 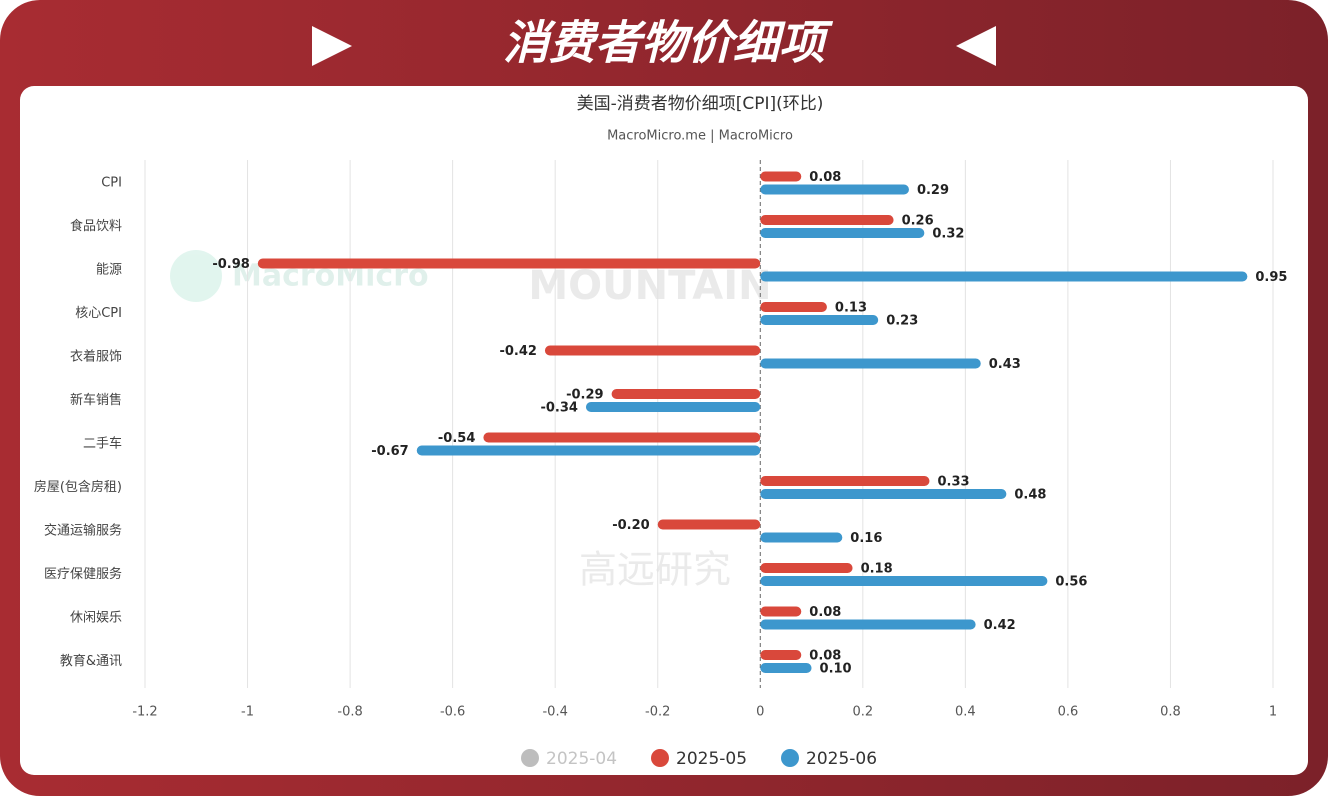 I want to click on value-label: -0.20, so click(x=630, y=525).